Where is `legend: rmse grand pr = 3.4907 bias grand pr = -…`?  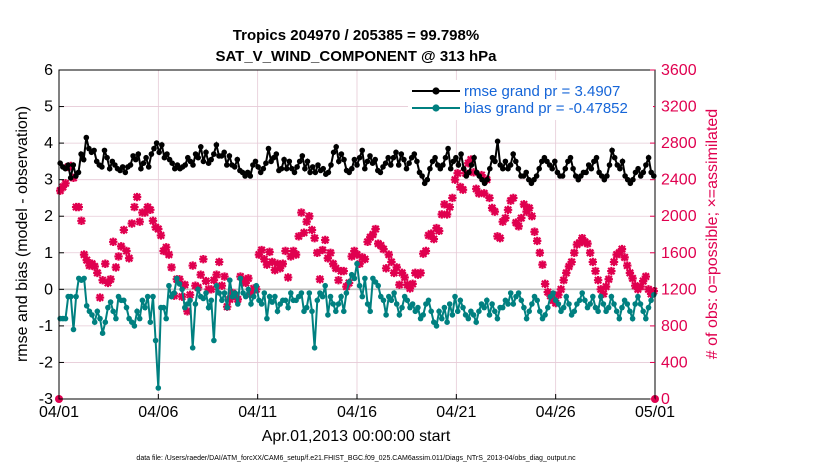 legend: rmse grand pr = 3.4907 bias grand pr = -… is located at coordinates (530, 100).